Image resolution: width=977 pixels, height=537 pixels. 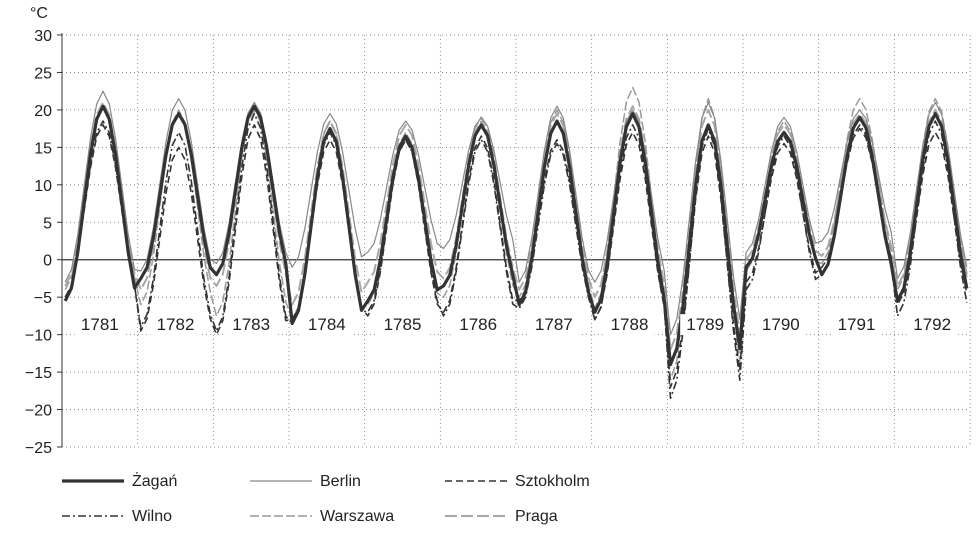 I want to click on y-tick-label: 15, so click(x=43, y=148).